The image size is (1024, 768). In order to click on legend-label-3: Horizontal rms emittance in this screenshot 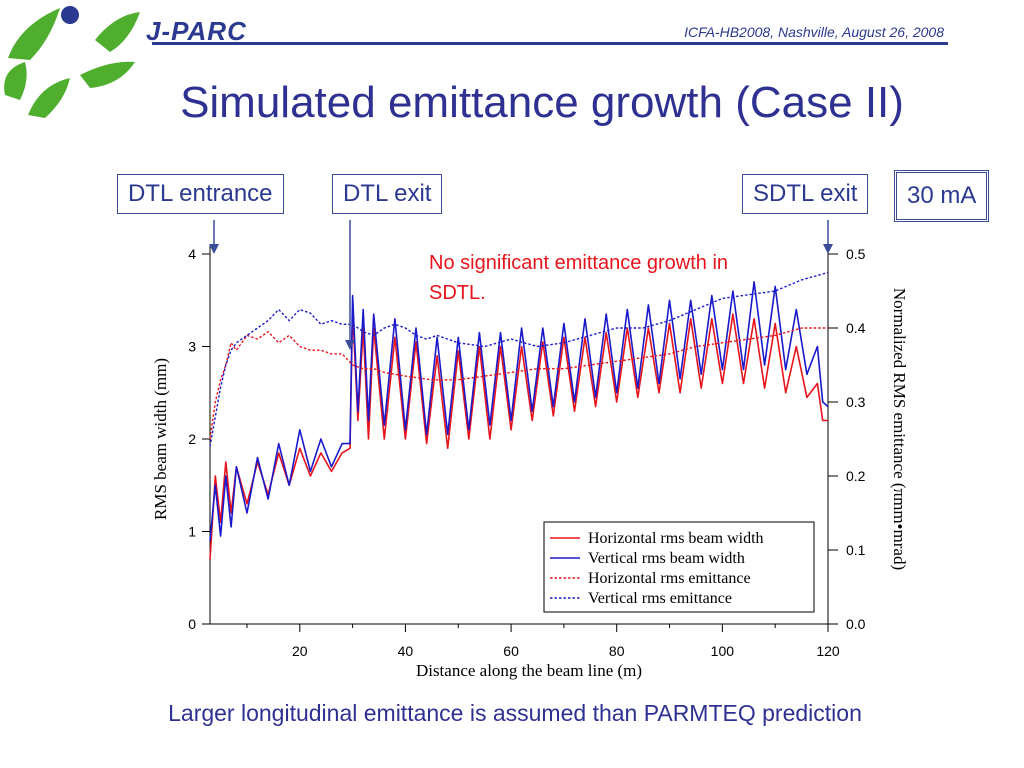, I will do `click(669, 578)`.